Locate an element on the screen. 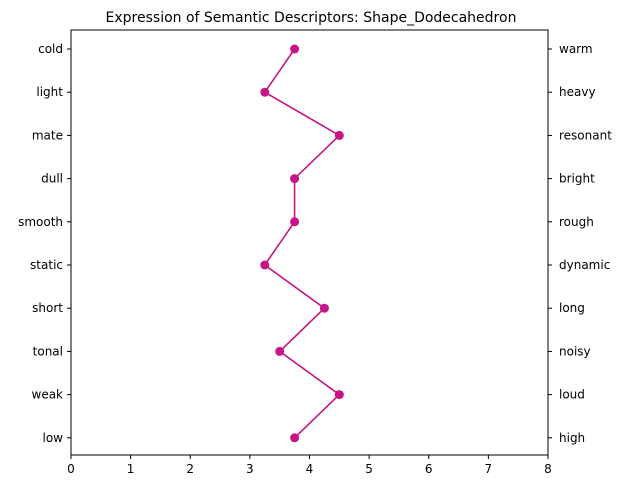  x-tick-label: 0 is located at coordinates (71, 469).